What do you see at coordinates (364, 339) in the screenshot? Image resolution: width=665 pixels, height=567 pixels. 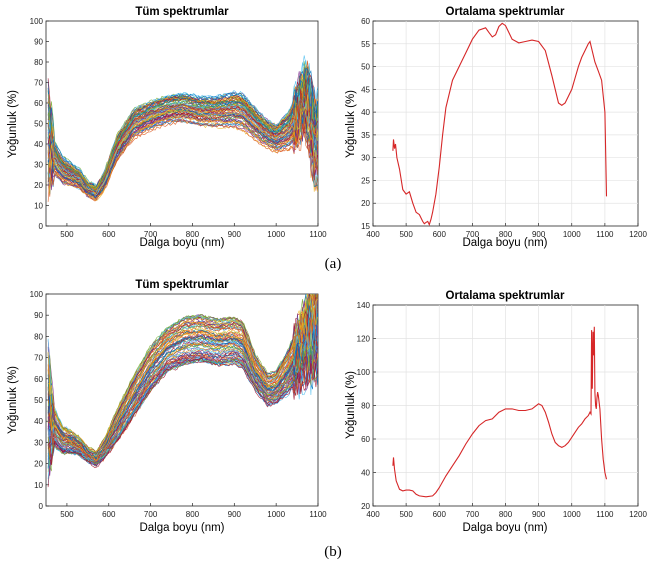 I see `y-tick-label: 120` at bounding box center [364, 339].